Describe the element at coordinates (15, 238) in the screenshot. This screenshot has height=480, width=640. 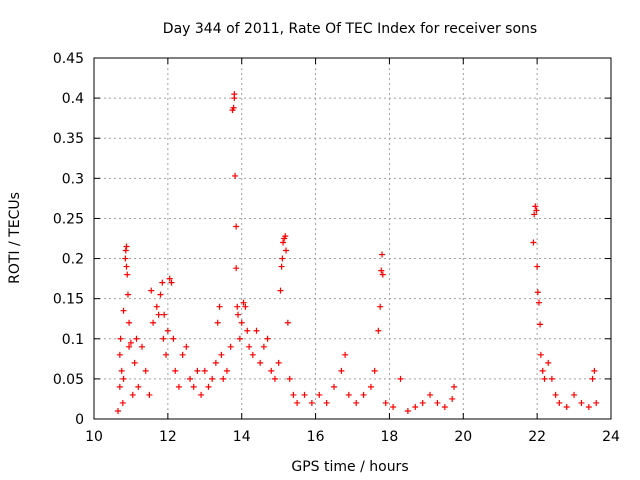
I see `y-axis-label: ROTI / TECUs` at that location.